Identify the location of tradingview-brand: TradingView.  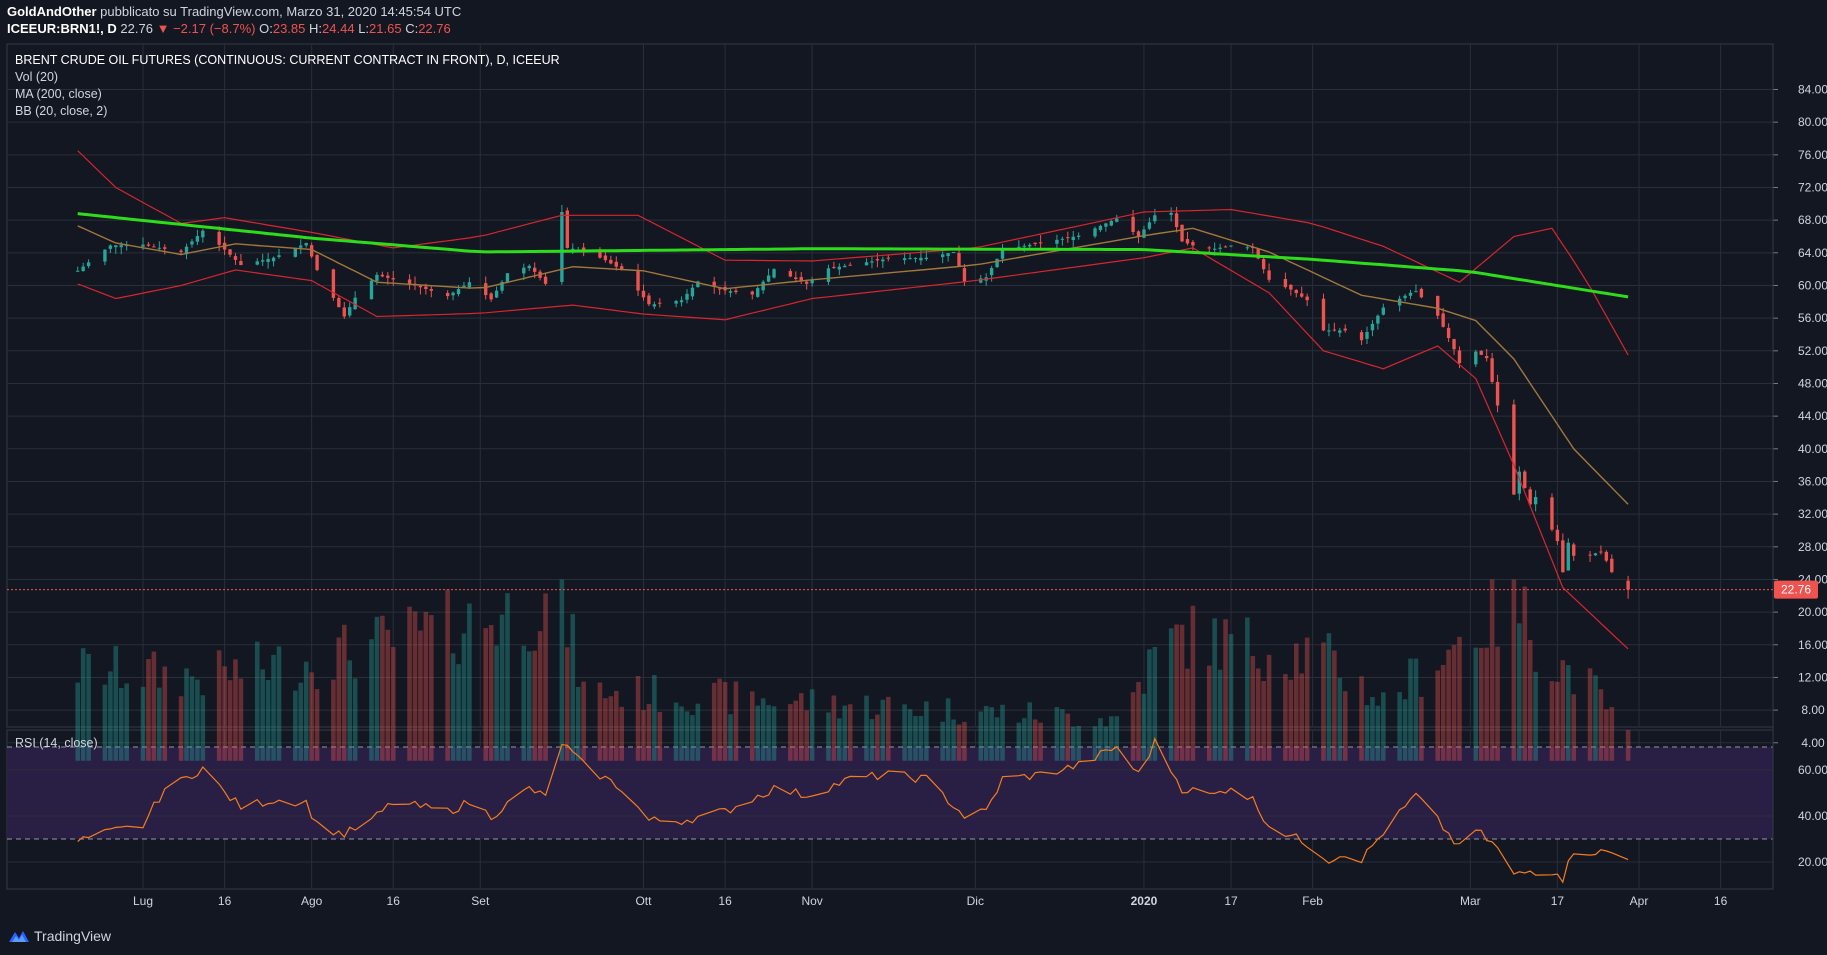
(73, 936).